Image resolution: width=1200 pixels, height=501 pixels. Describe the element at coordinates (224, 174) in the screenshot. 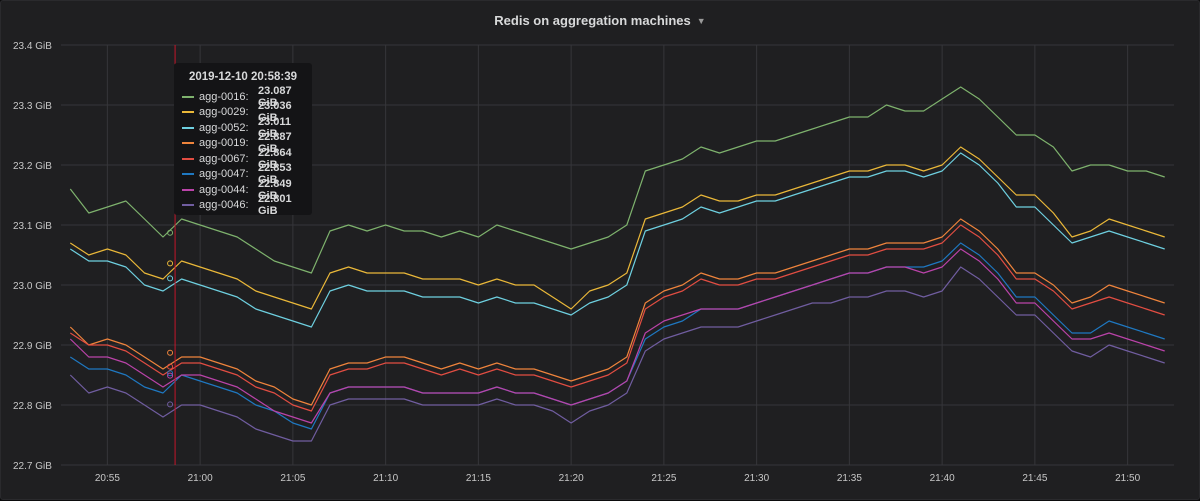

I see `tooltip-series-name: agg-0047:` at that location.